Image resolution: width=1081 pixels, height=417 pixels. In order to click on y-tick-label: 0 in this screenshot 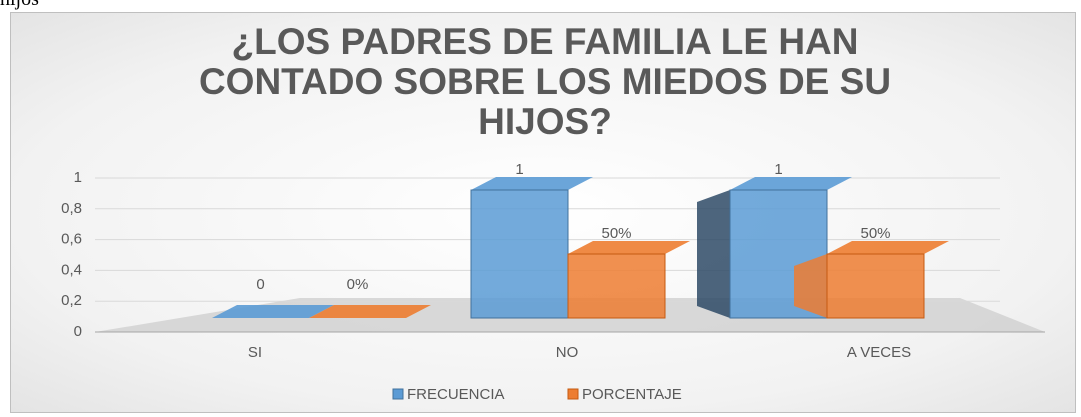, I will do `click(78, 331)`.